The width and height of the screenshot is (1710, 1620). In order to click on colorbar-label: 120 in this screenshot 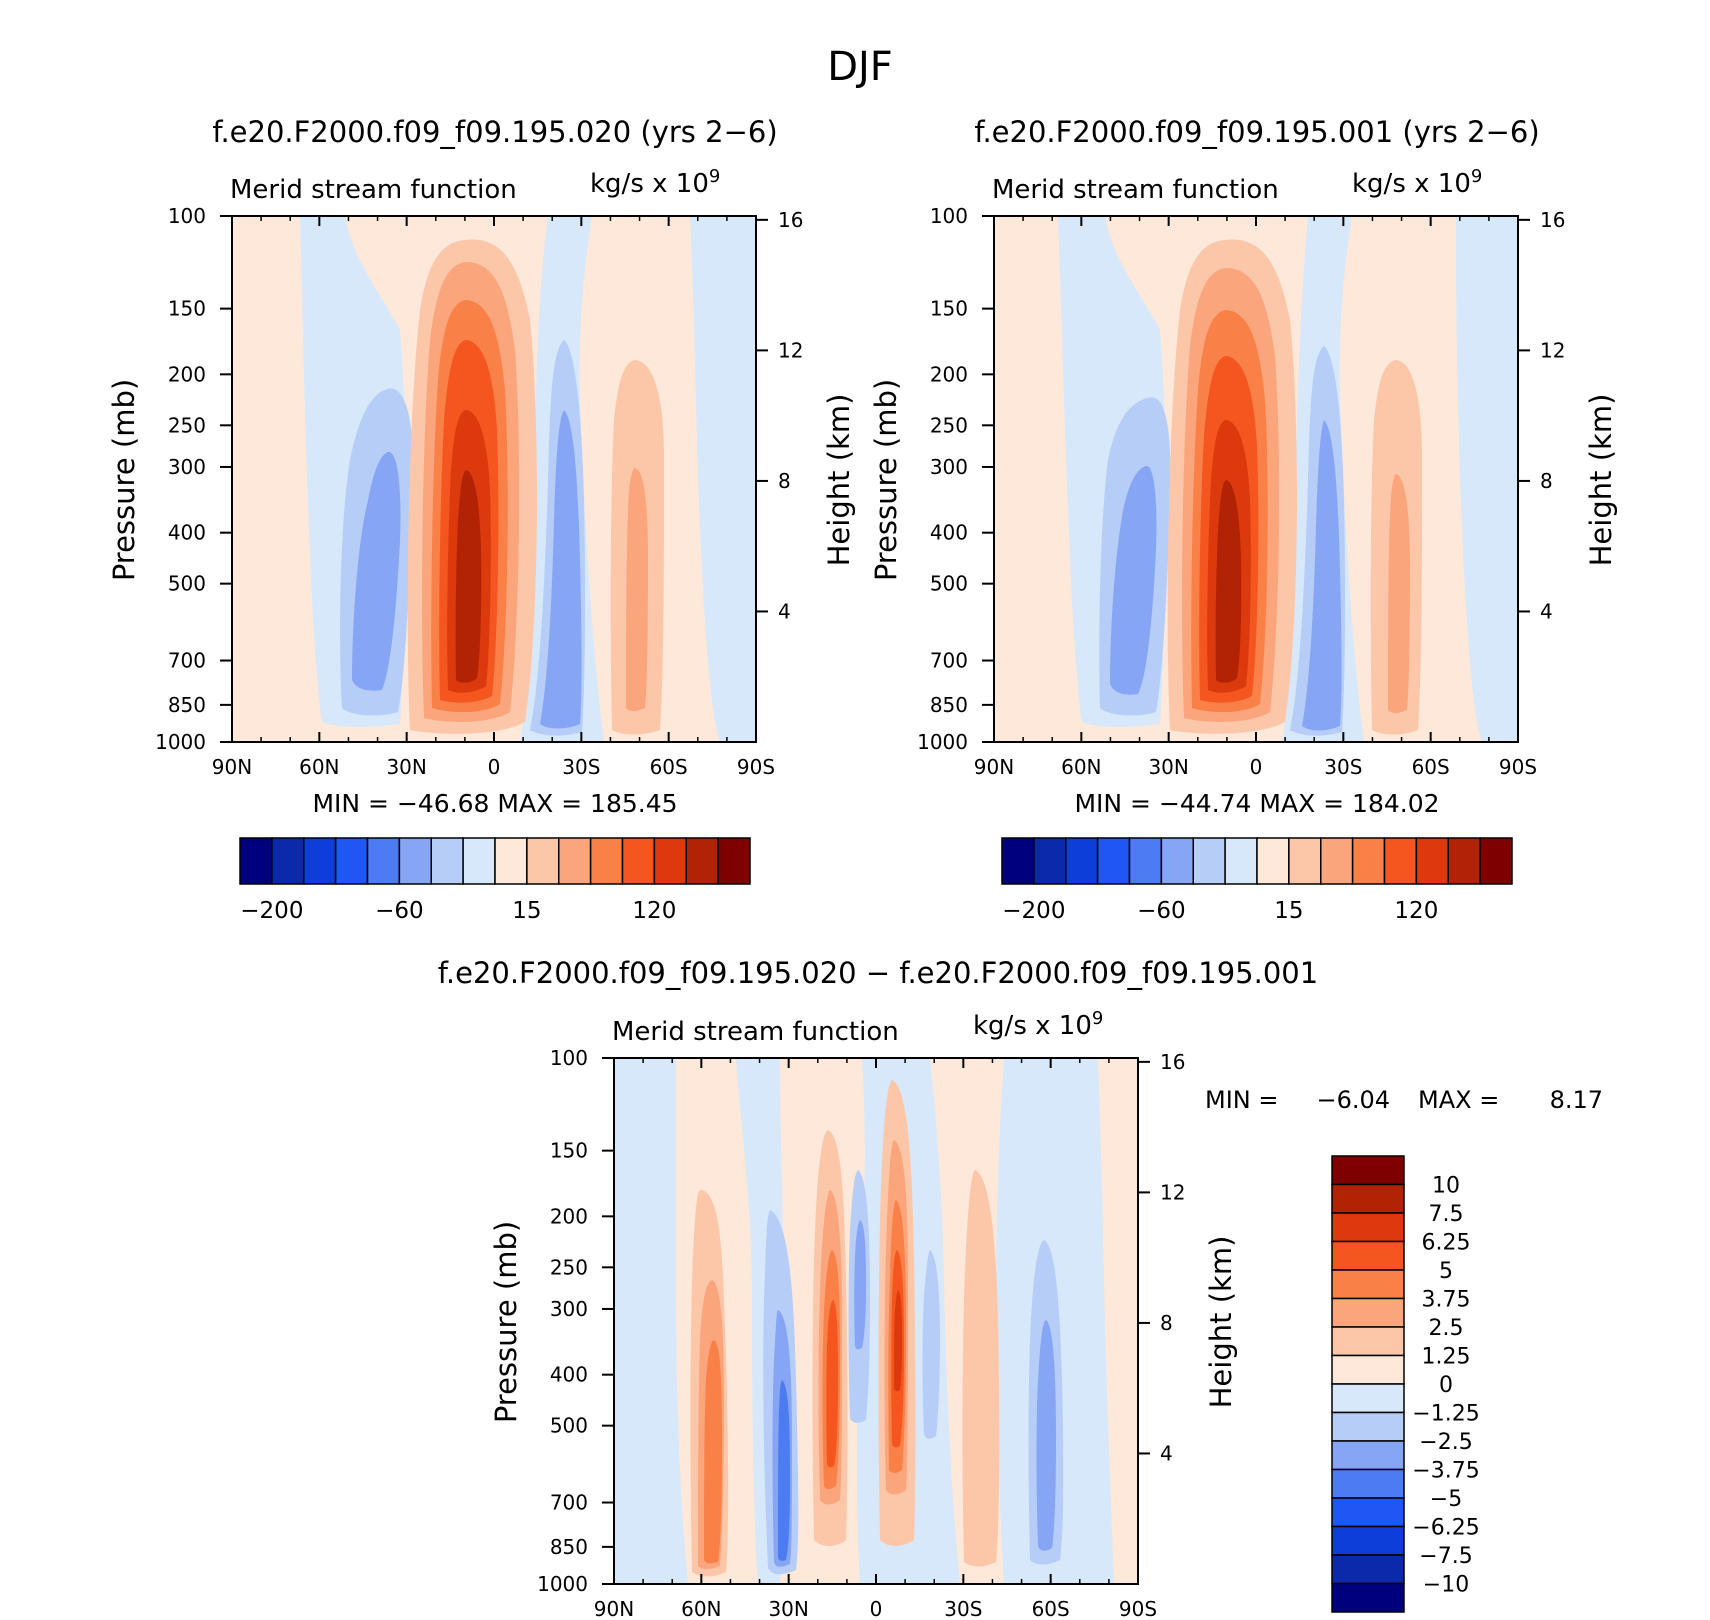, I will do `click(1416, 911)`.